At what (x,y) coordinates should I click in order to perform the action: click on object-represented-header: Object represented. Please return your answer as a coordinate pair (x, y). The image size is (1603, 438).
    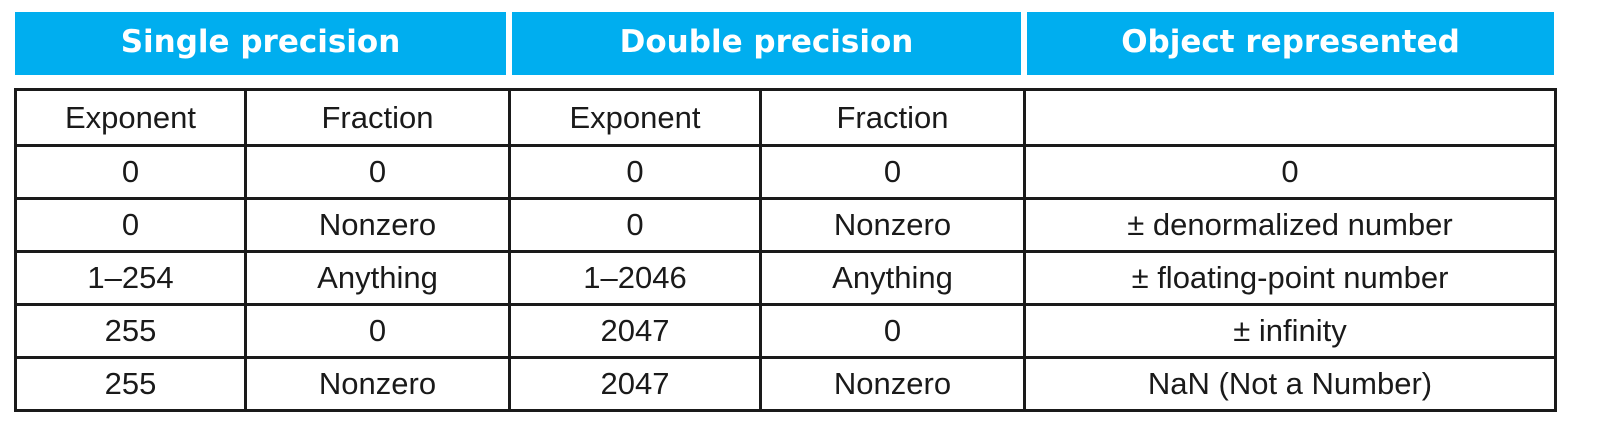
    Looking at the image, I should click on (1290, 43).